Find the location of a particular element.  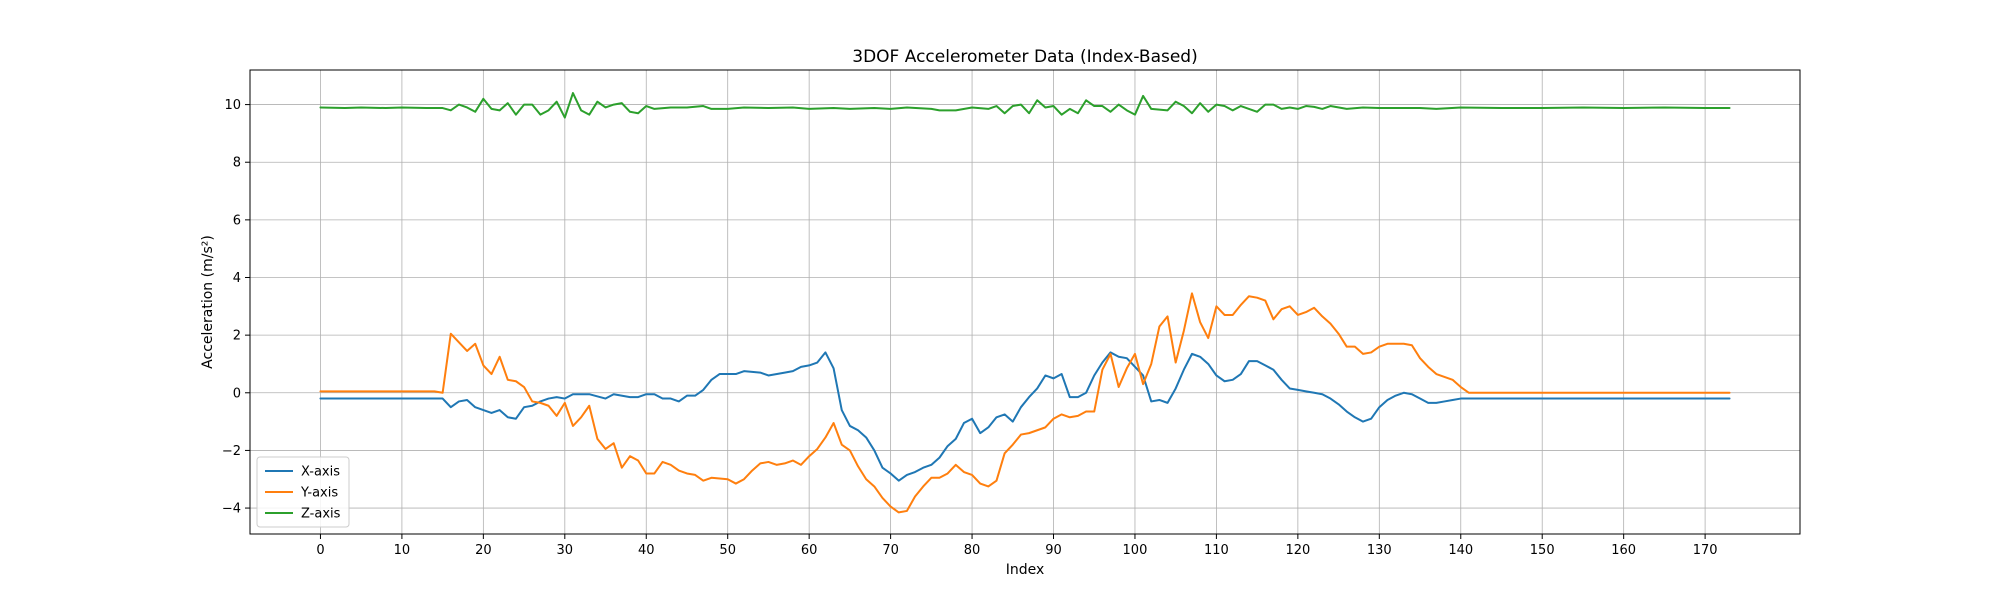

x-tick-label: 160 is located at coordinates (1623, 550).